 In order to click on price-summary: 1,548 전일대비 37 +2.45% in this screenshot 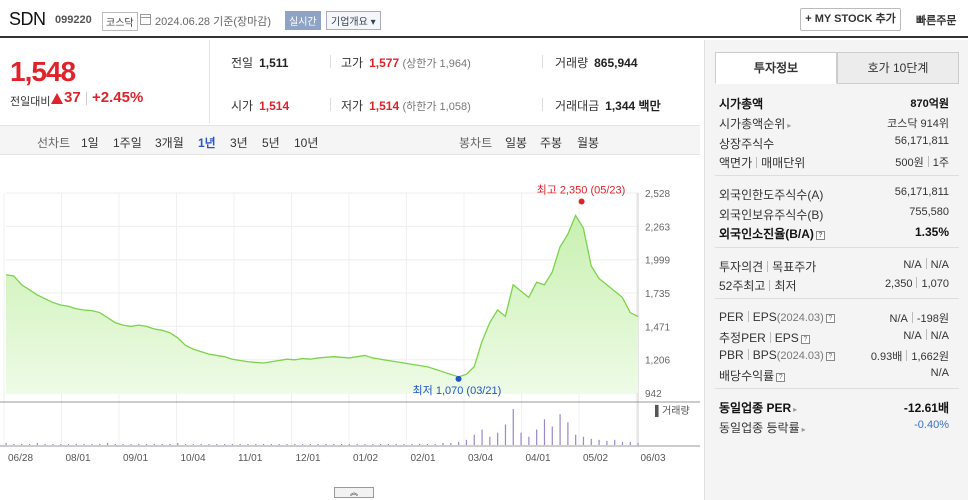, I will do `click(105, 81)`.